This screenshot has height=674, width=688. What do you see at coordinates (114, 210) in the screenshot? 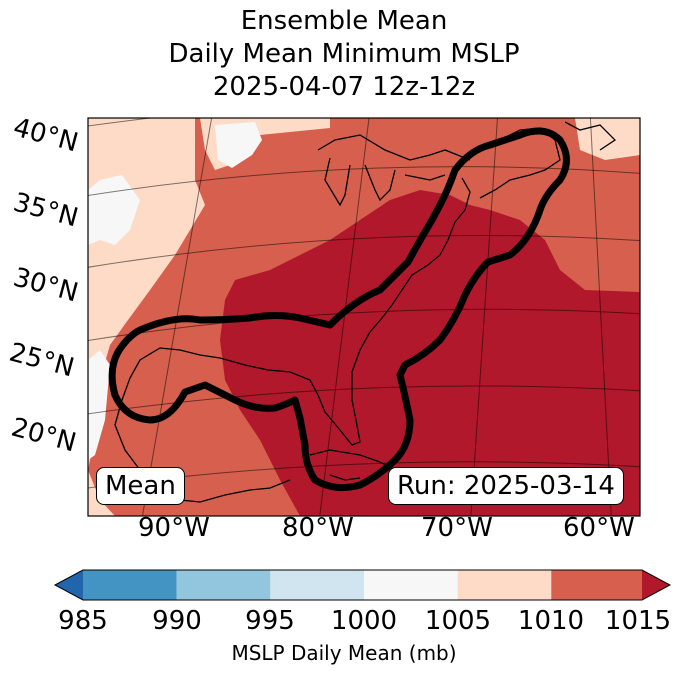
I see `field-1000-west` at bounding box center [114, 210].